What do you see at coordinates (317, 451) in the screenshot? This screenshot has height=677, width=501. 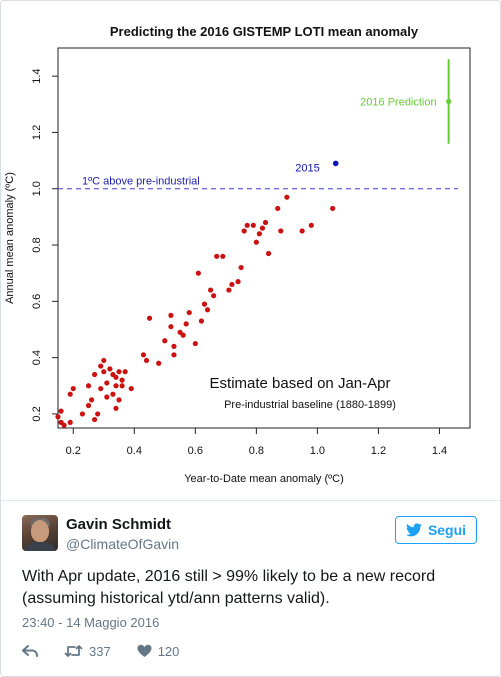 I see `x-tick-label: 1.0` at bounding box center [317, 451].